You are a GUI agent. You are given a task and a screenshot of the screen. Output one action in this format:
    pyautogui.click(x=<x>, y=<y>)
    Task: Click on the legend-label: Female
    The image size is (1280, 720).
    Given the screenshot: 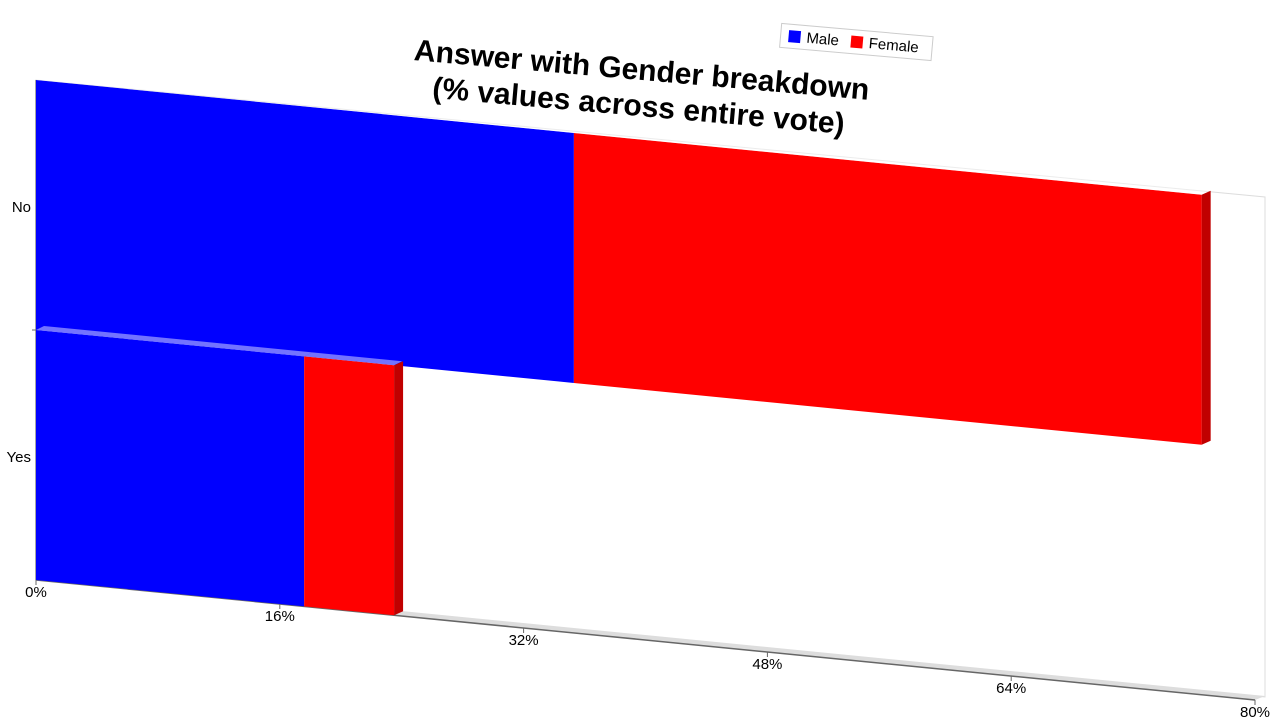 What is the action you would take?
    pyautogui.click(x=893, y=45)
    